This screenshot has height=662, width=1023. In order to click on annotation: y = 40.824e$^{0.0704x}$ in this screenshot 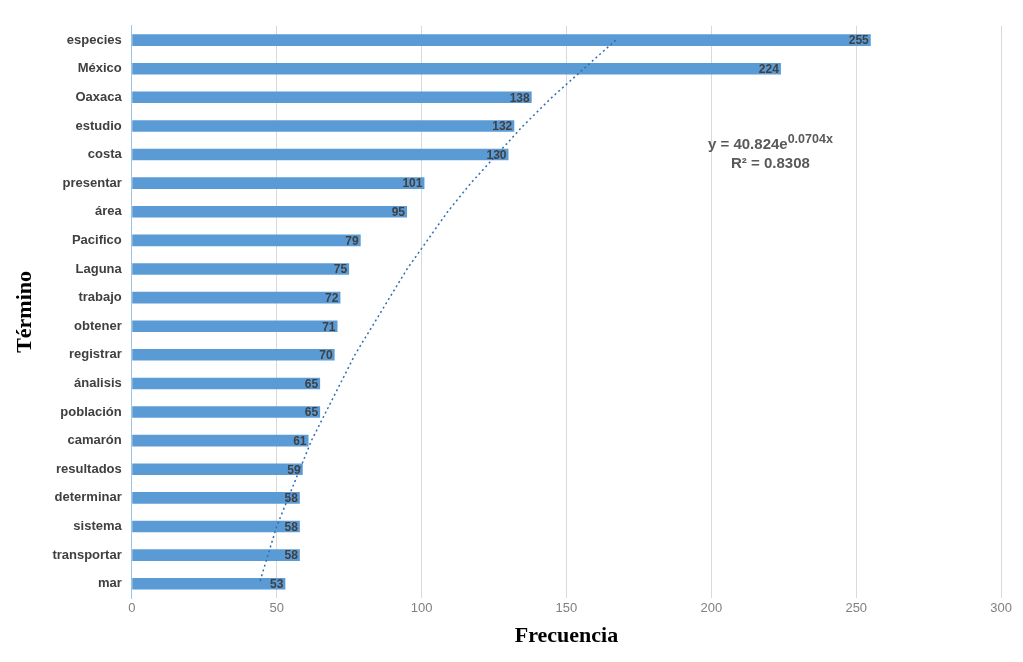, I will do `click(770, 142)`.